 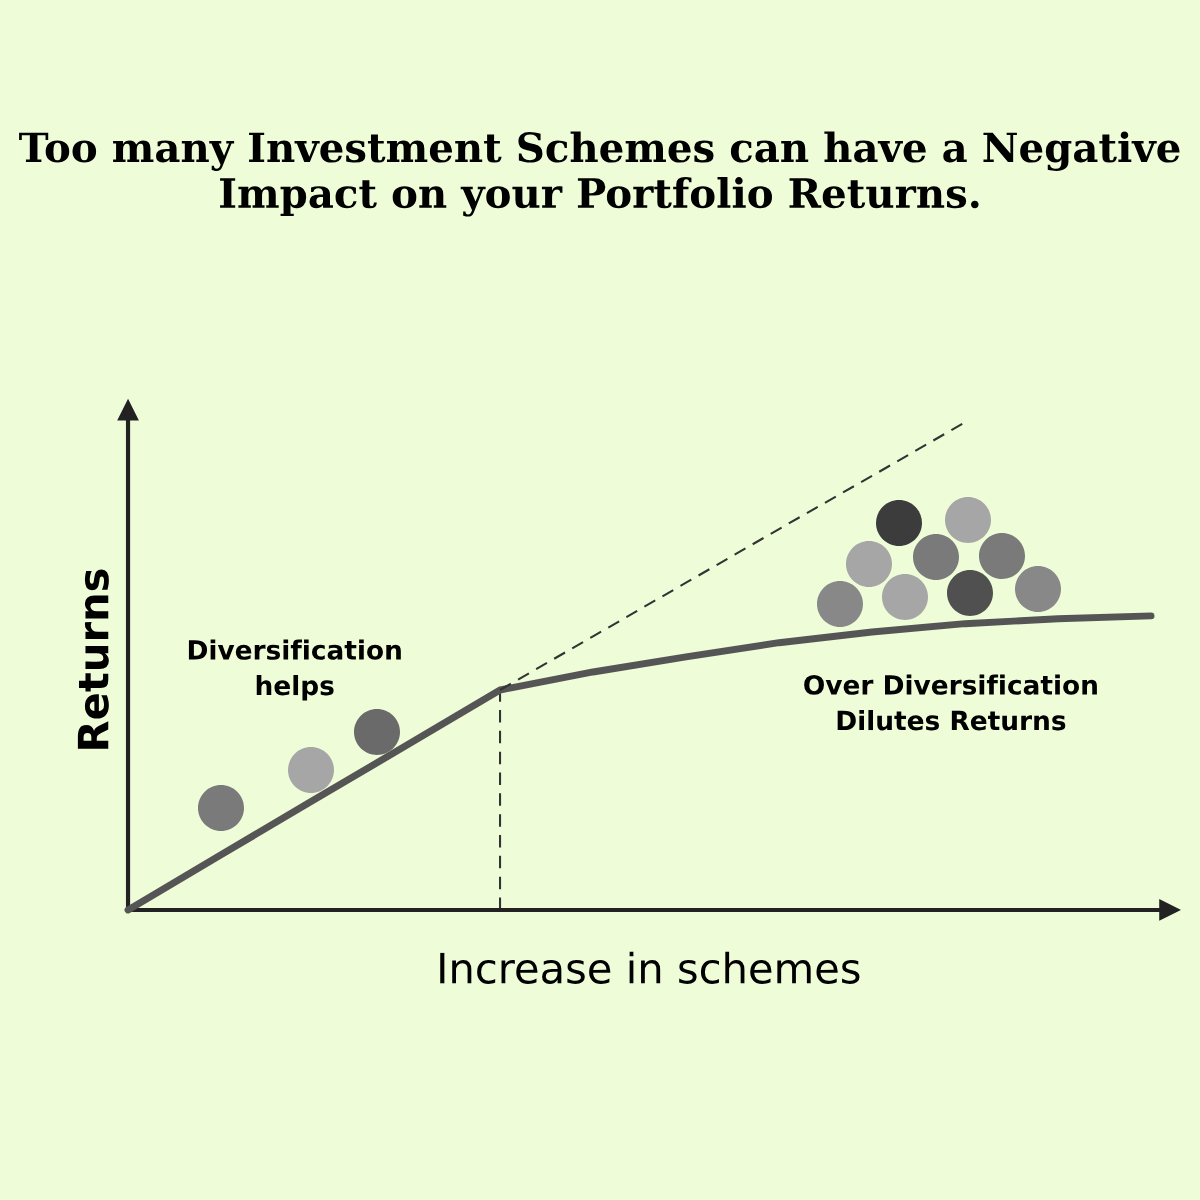 I want to click on annotation: Over Diversification Dilutes Returns, so click(x=950, y=702).